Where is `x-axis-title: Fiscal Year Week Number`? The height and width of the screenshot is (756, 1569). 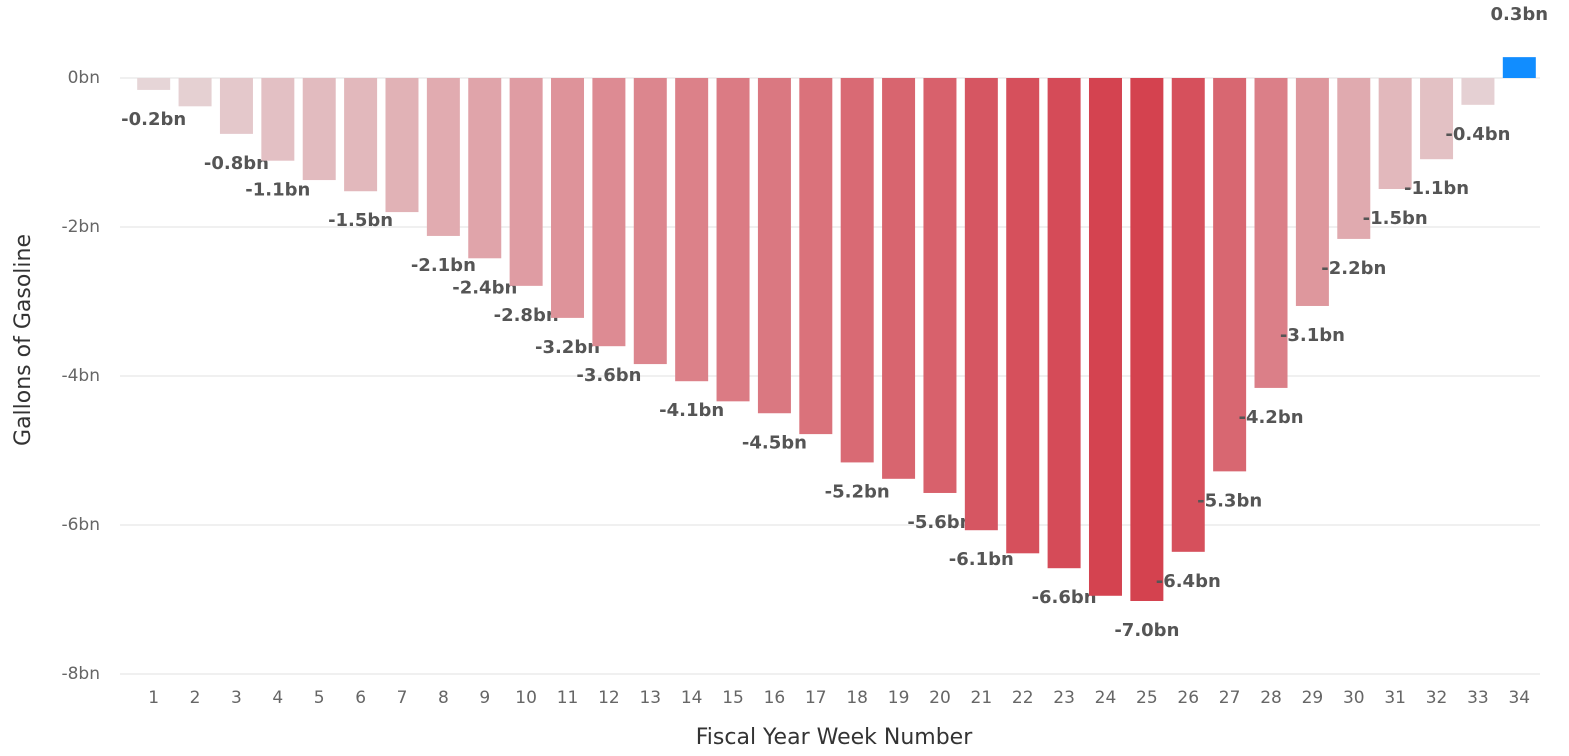 x-axis-title: Fiscal Year Week Number is located at coordinates (834, 737).